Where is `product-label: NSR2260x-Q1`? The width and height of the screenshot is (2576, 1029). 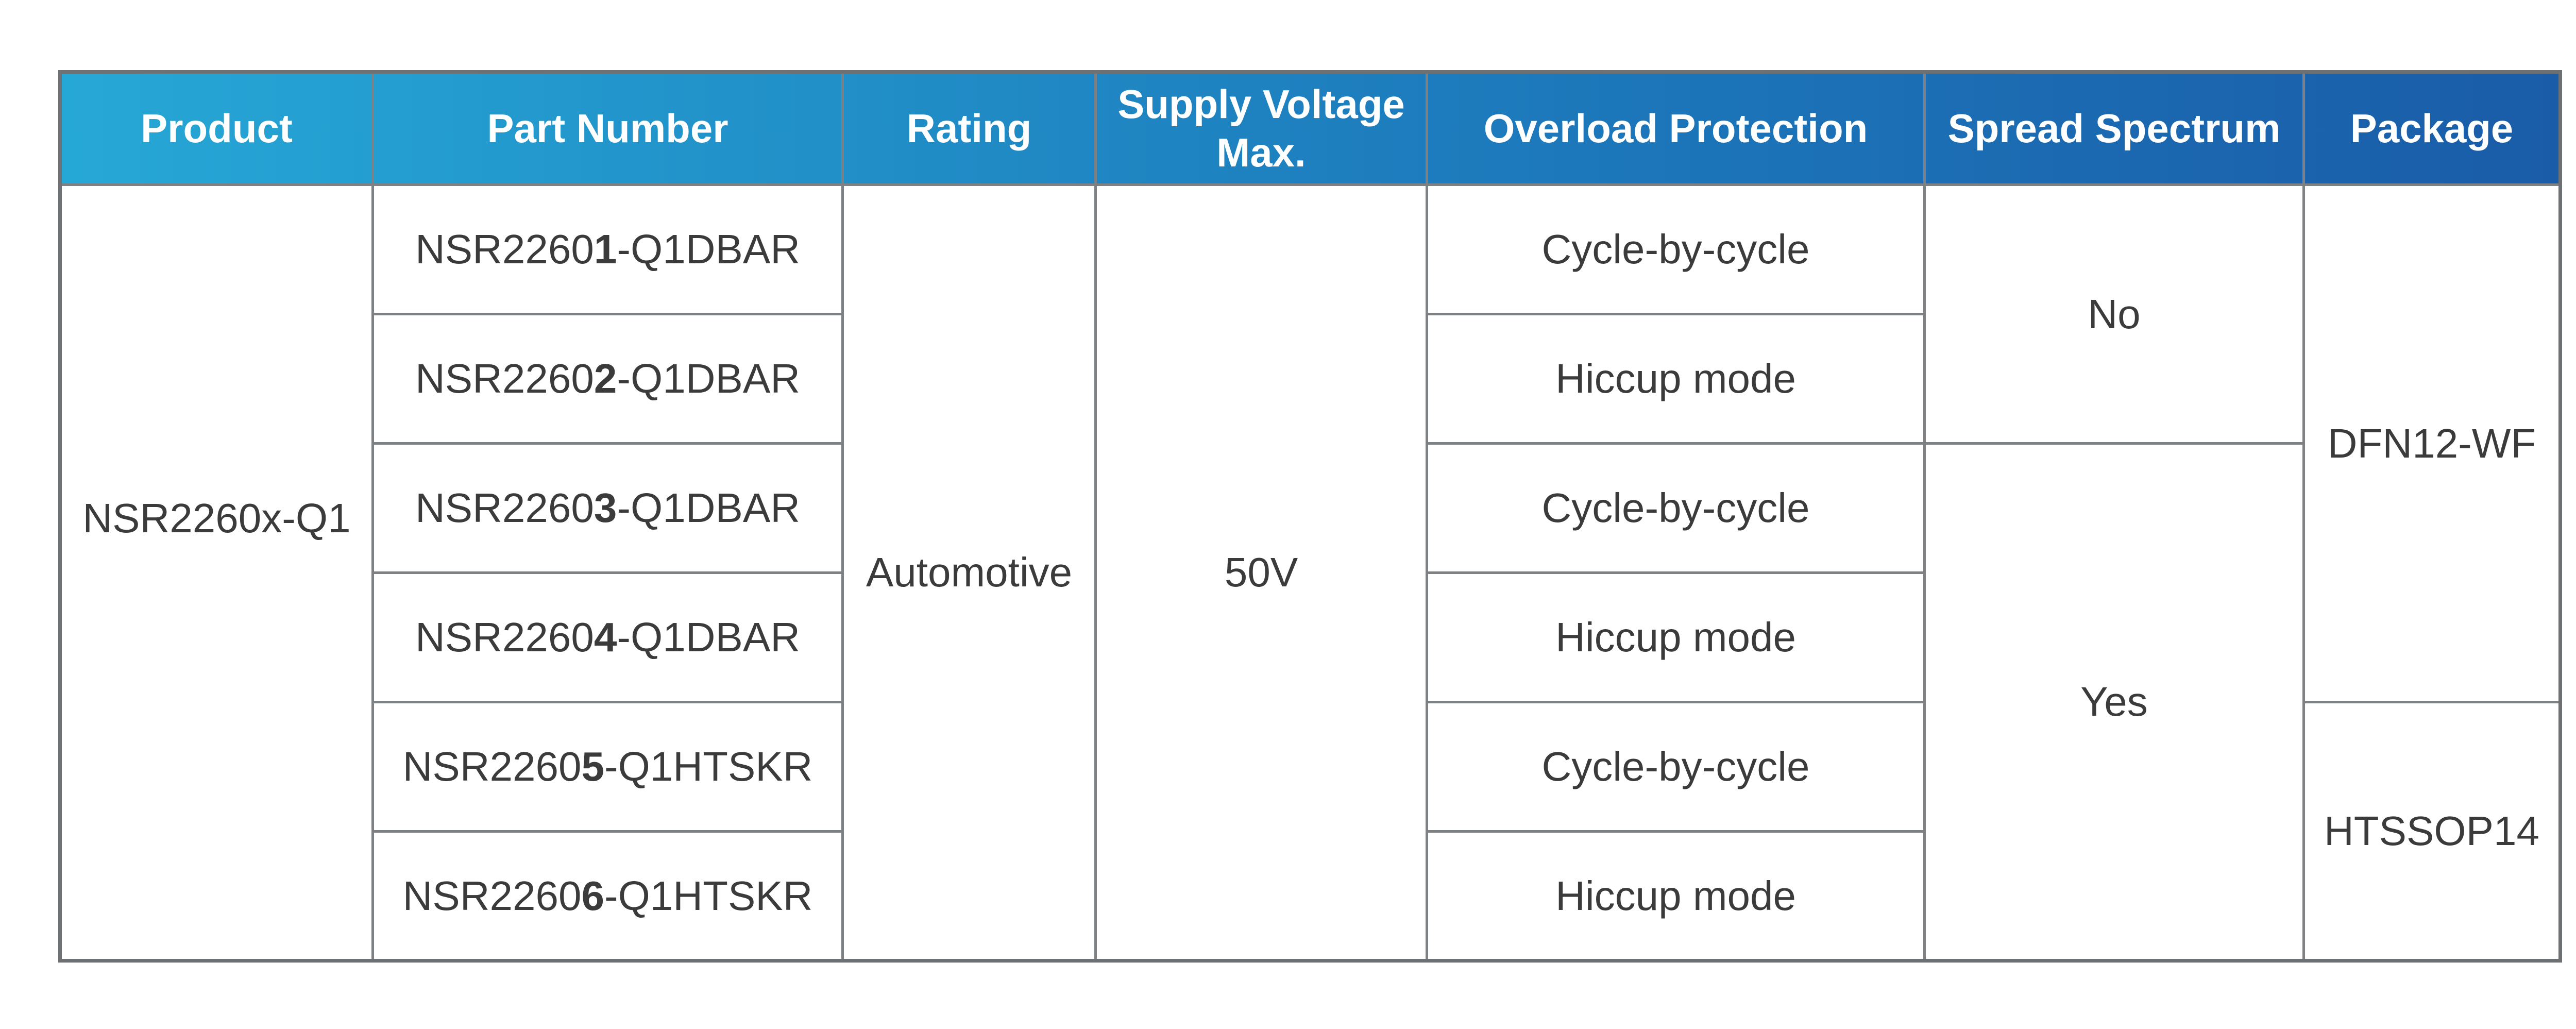 product-label: NSR2260x-Q1 is located at coordinates (216, 518).